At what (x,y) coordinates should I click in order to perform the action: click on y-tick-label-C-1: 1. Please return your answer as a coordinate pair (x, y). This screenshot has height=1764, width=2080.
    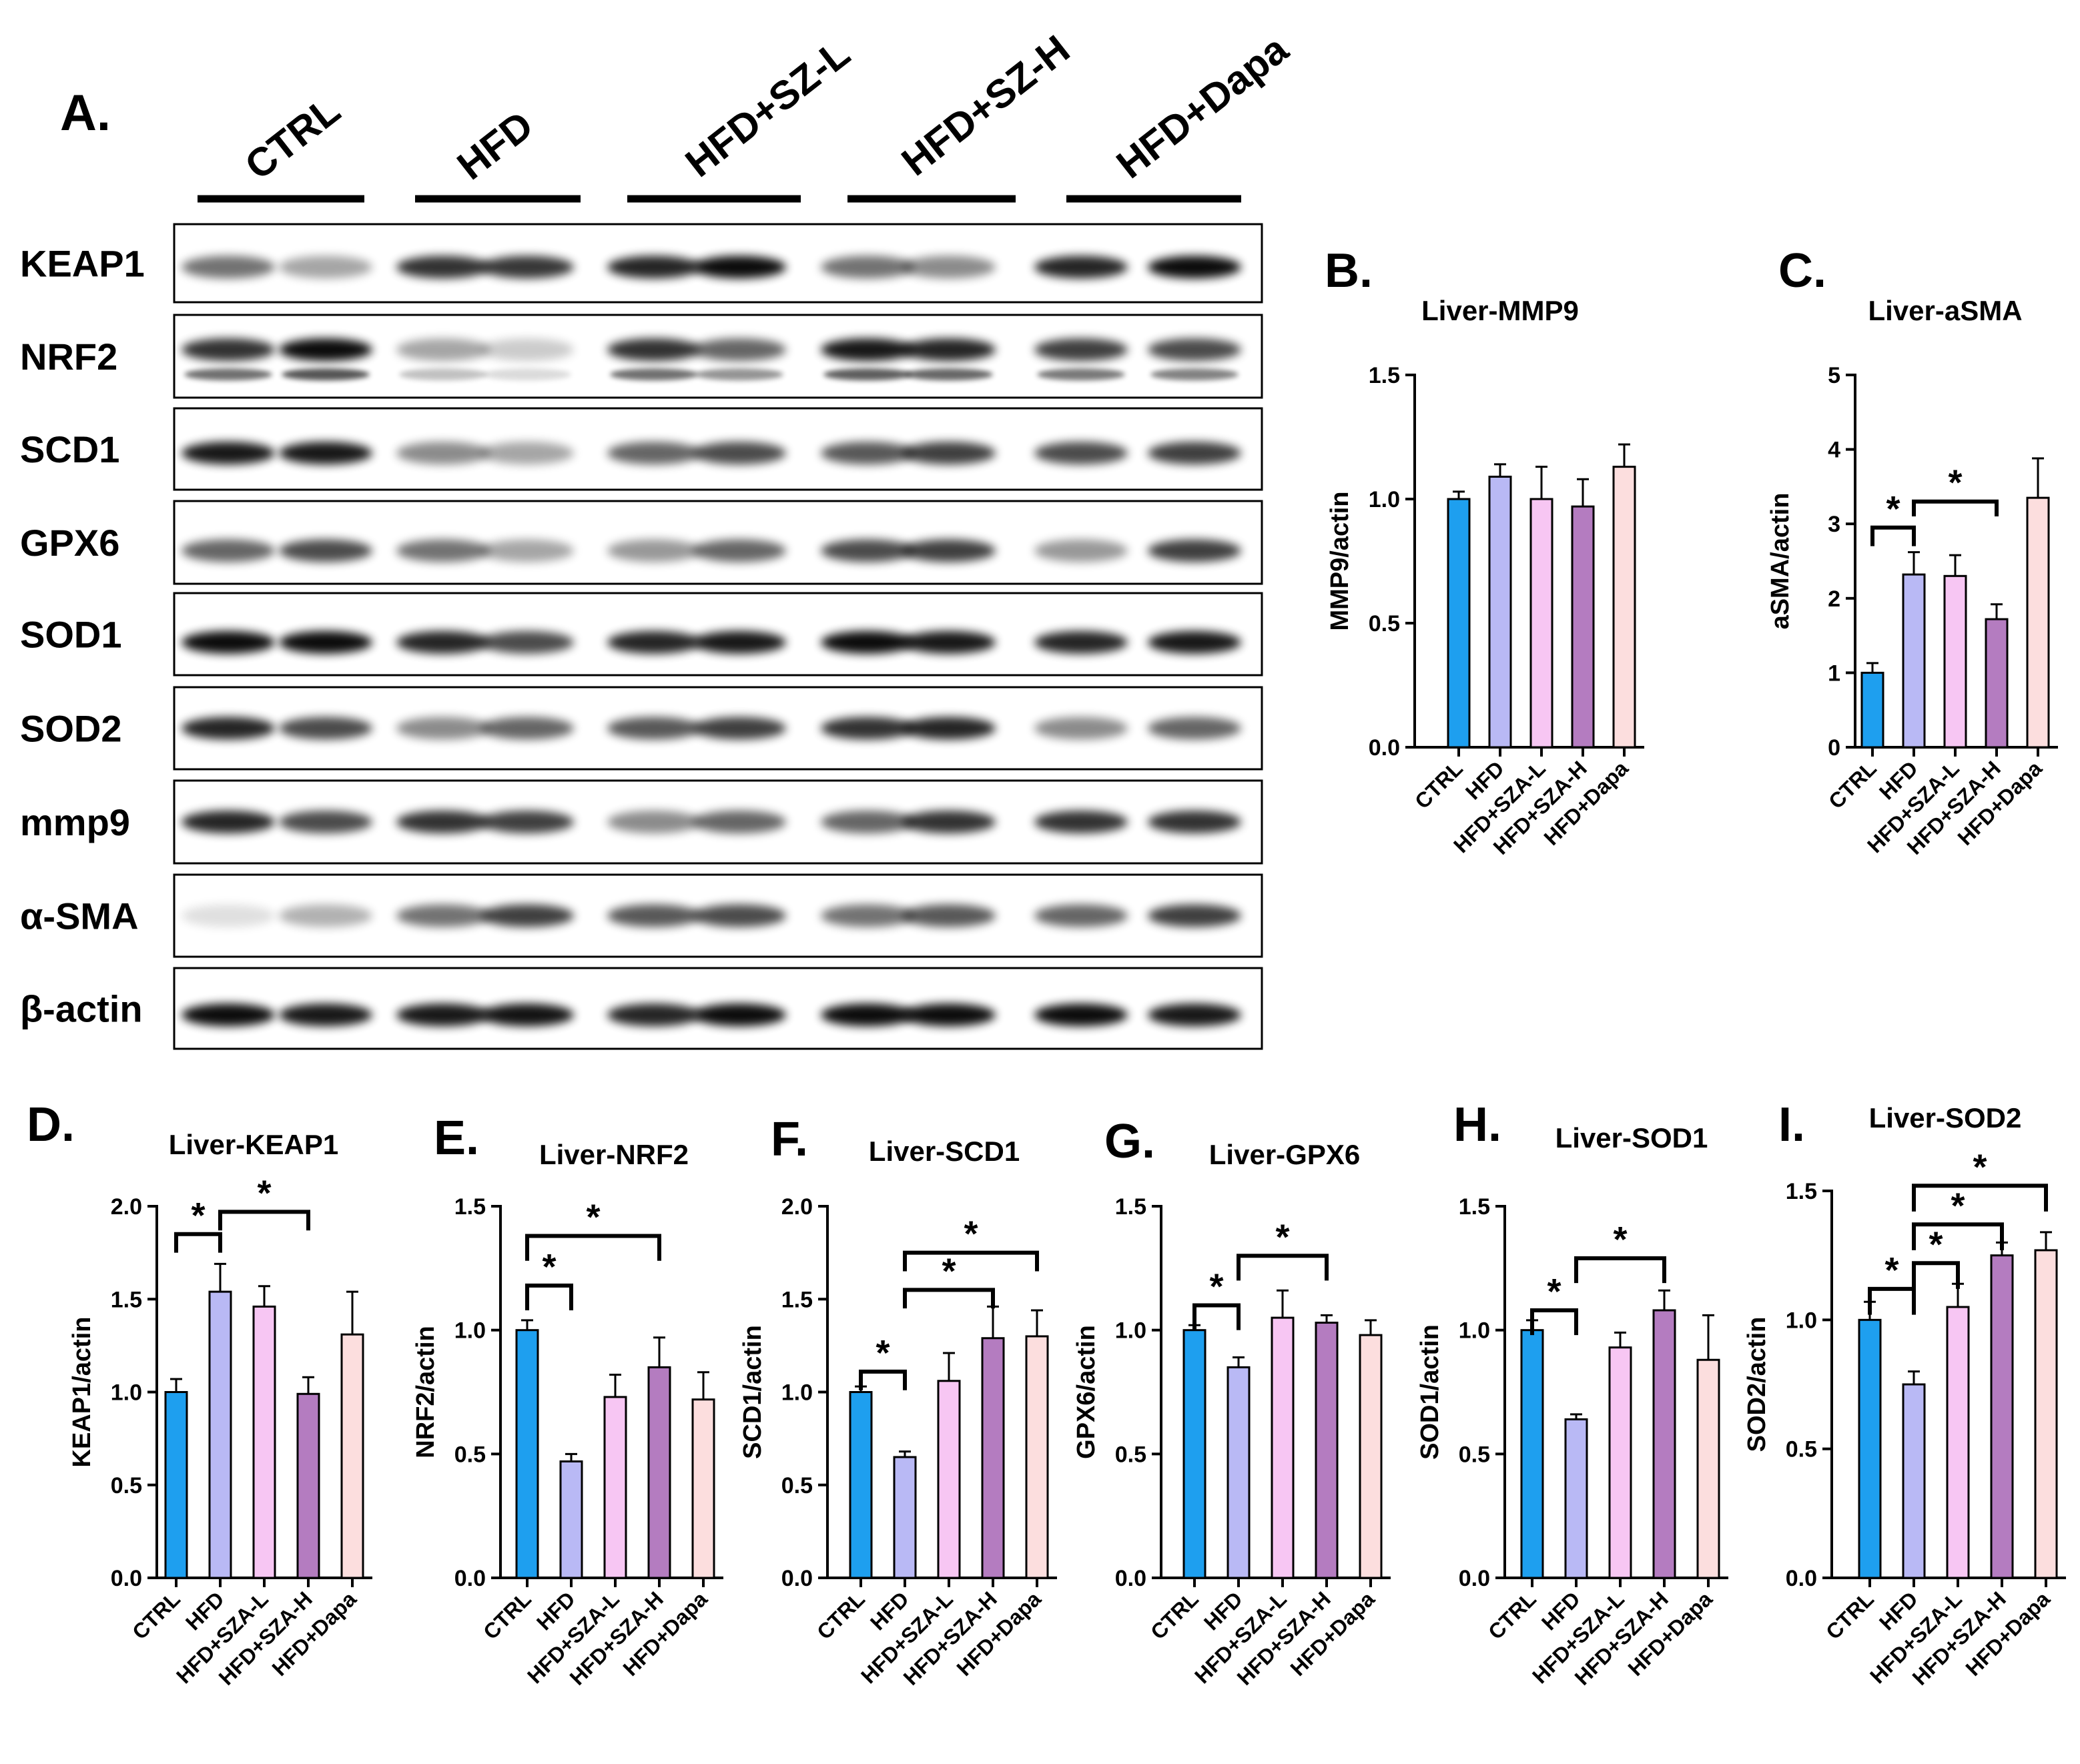
    Looking at the image, I should click on (1834, 673).